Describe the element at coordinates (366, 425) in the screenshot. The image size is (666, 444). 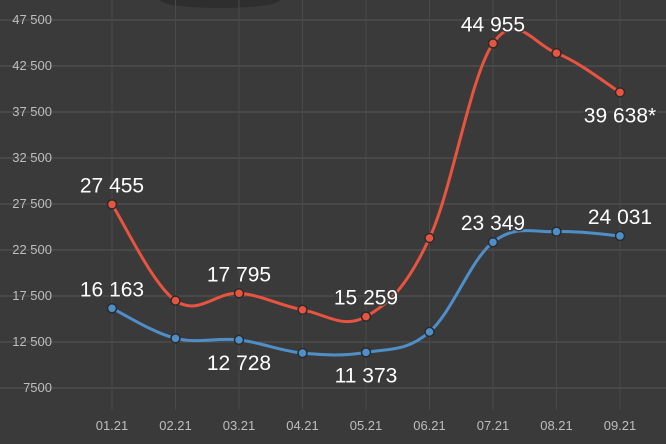
I see `x-tick-label: 05.21` at that location.